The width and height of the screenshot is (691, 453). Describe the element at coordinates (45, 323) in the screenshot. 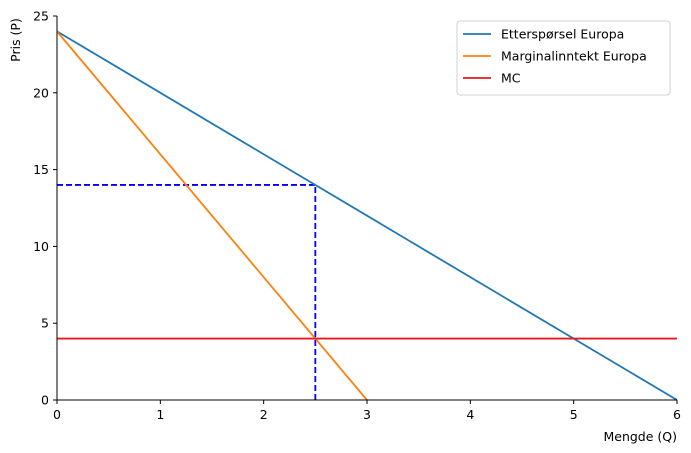

I see `y-tick-label: 5` at that location.